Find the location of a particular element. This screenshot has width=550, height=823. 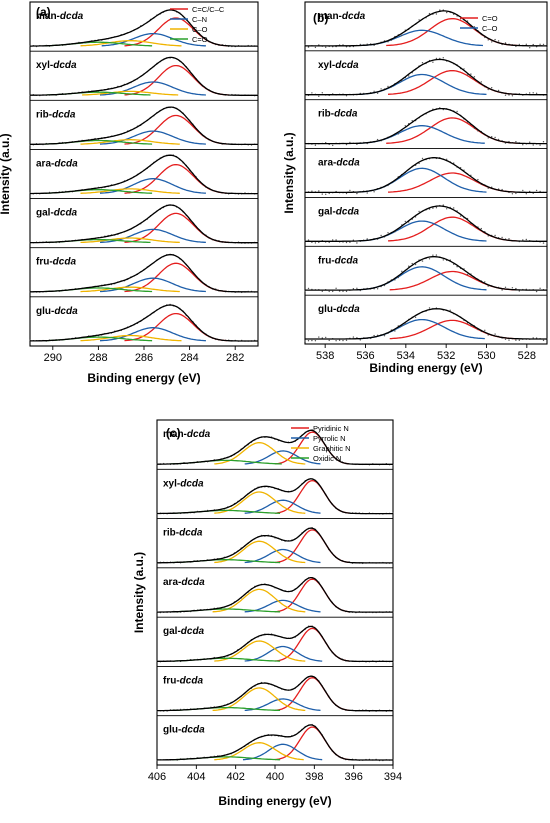

x-tick-label: 538 is located at coordinates (325, 356).